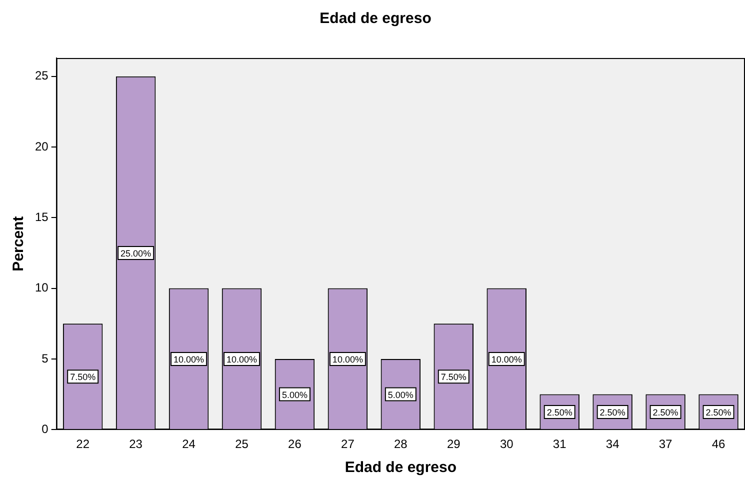 The height and width of the screenshot is (481, 745). What do you see at coordinates (400, 467) in the screenshot?
I see `x-axis-title: Edad de egreso` at bounding box center [400, 467].